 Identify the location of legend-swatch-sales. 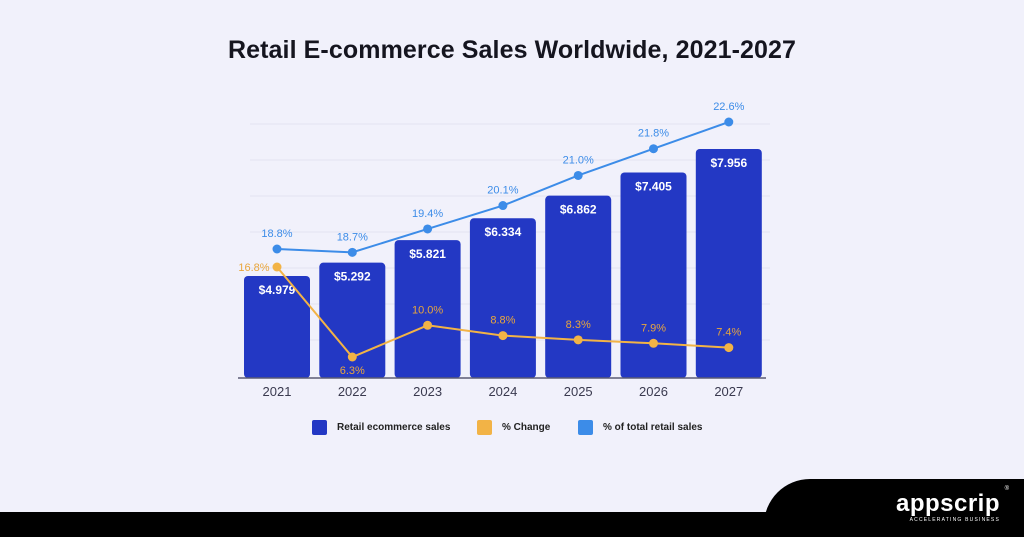
(319, 427).